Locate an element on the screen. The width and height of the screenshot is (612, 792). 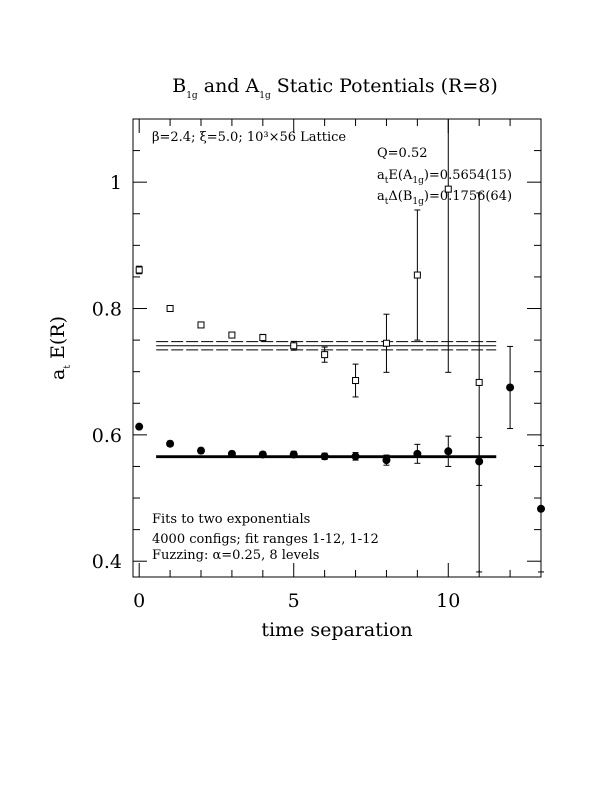
y-tick-label: 0.6 is located at coordinates (107, 436).